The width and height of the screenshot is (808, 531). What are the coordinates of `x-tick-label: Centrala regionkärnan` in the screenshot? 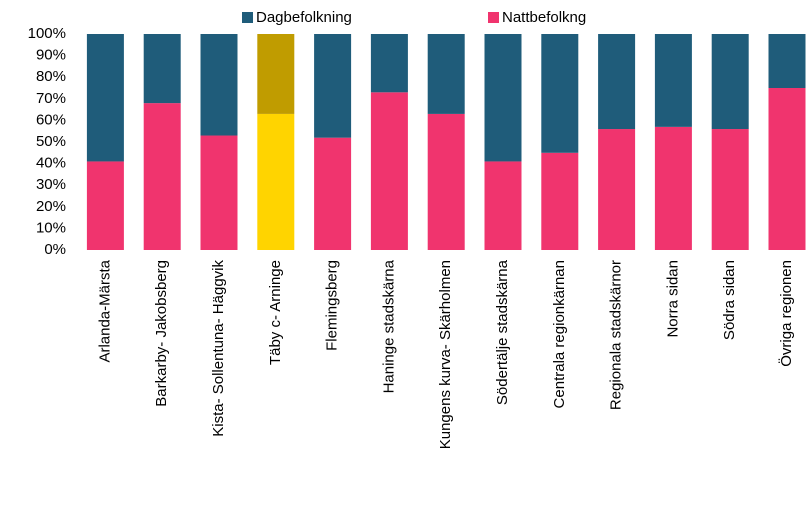 It's located at (559, 334).